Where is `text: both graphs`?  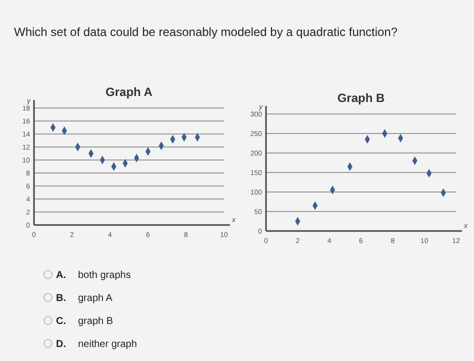 text: both graphs is located at coordinates (104, 275).